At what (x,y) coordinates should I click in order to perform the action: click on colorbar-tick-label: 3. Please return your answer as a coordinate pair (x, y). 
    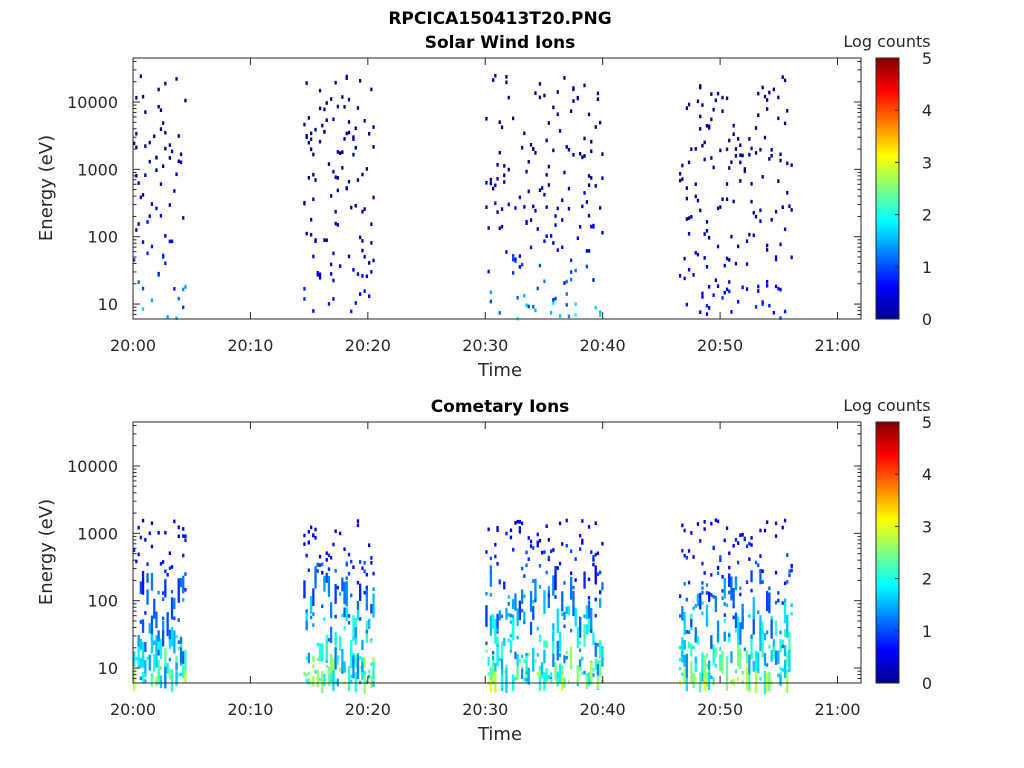
    Looking at the image, I should click on (927, 162).